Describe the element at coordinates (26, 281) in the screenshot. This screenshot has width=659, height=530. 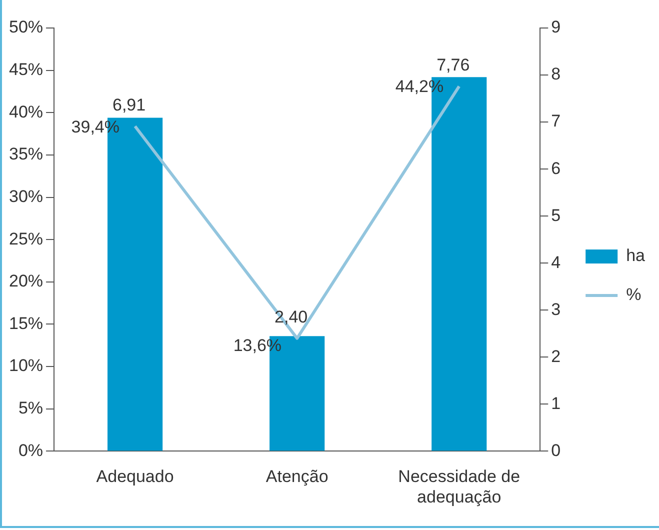
I see `y-tick-label: 20%` at that location.